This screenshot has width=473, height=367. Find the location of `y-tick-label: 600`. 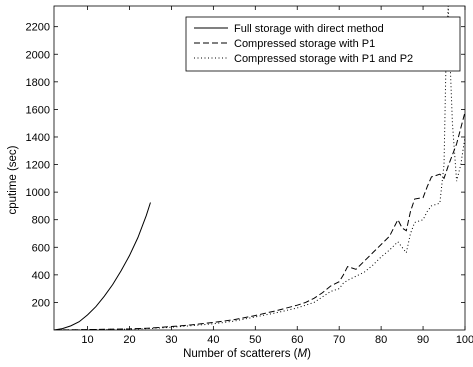

y-tick-label: 600 is located at coordinates (41, 248).